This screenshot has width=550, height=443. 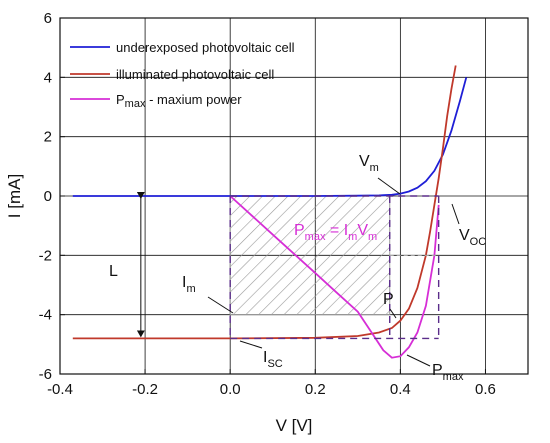 What do you see at coordinates (472, 237) in the screenshot?
I see `annotation-voc: VOC` at bounding box center [472, 237].